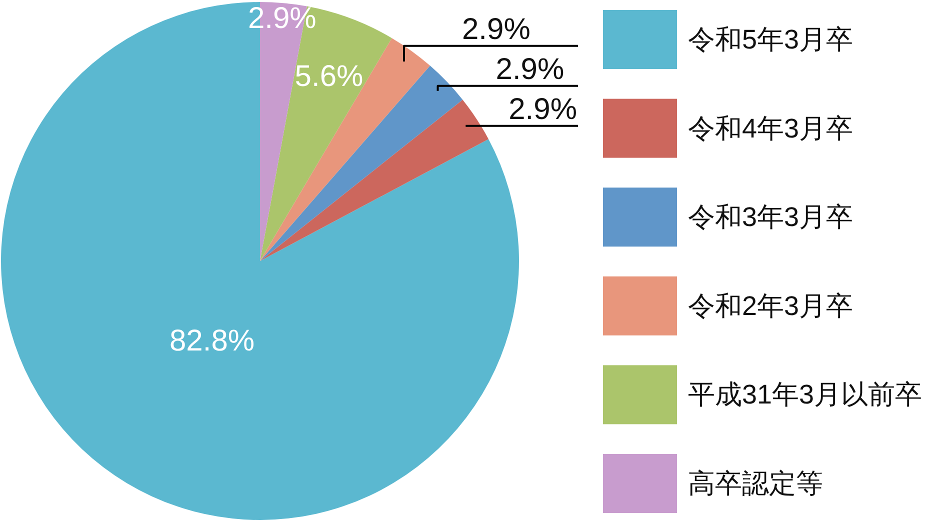 The width and height of the screenshot is (940, 524). Describe the element at coordinates (771, 128) in the screenshot. I see `legend-label: 令和4年3月卒` at that location.